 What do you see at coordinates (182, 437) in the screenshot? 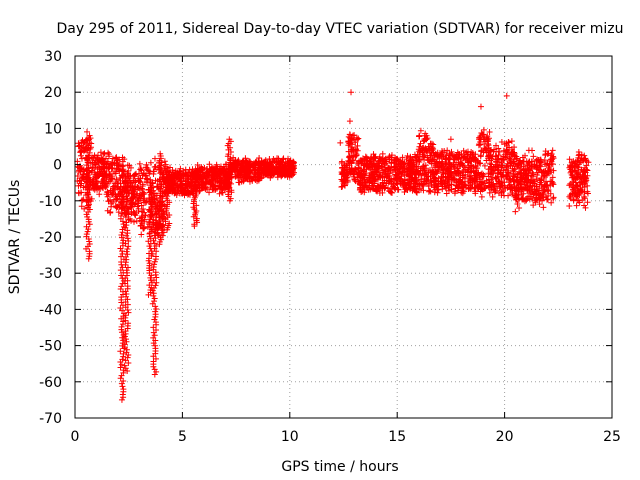
I see `x-tick-label: 5` at bounding box center [182, 437].